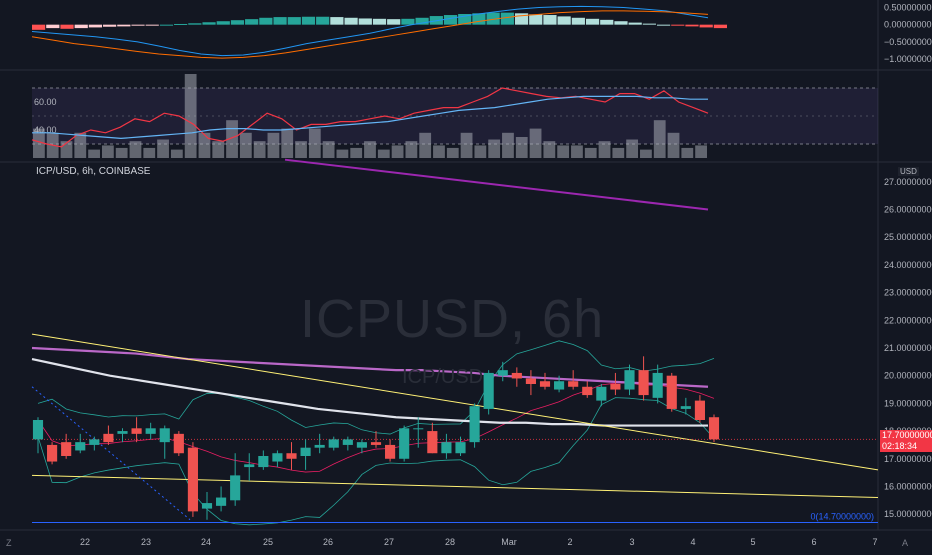  Describe the element at coordinates (905, 543) in the screenshot. I see `axis-auto-icon: A` at that location.